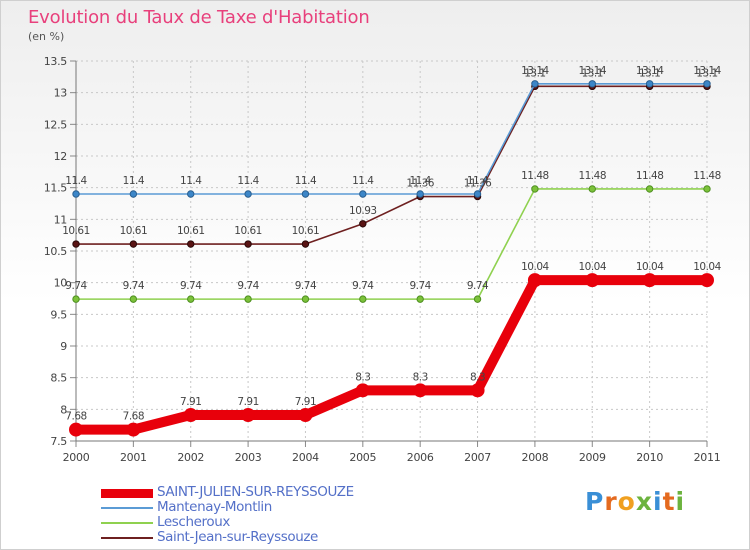 Image resolution: width=750 pixels, height=550 pixels. Describe the element at coordinates (193, 522) in the screenshot. I see `legend-label: Lescheroux` at that location.